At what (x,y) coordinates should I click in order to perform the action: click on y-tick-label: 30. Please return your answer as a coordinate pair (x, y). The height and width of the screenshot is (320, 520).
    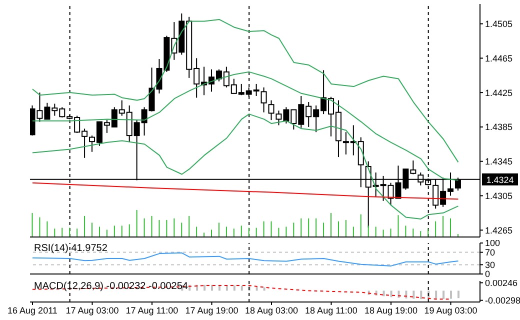
    Looking at the image, I should click on (490, 265).